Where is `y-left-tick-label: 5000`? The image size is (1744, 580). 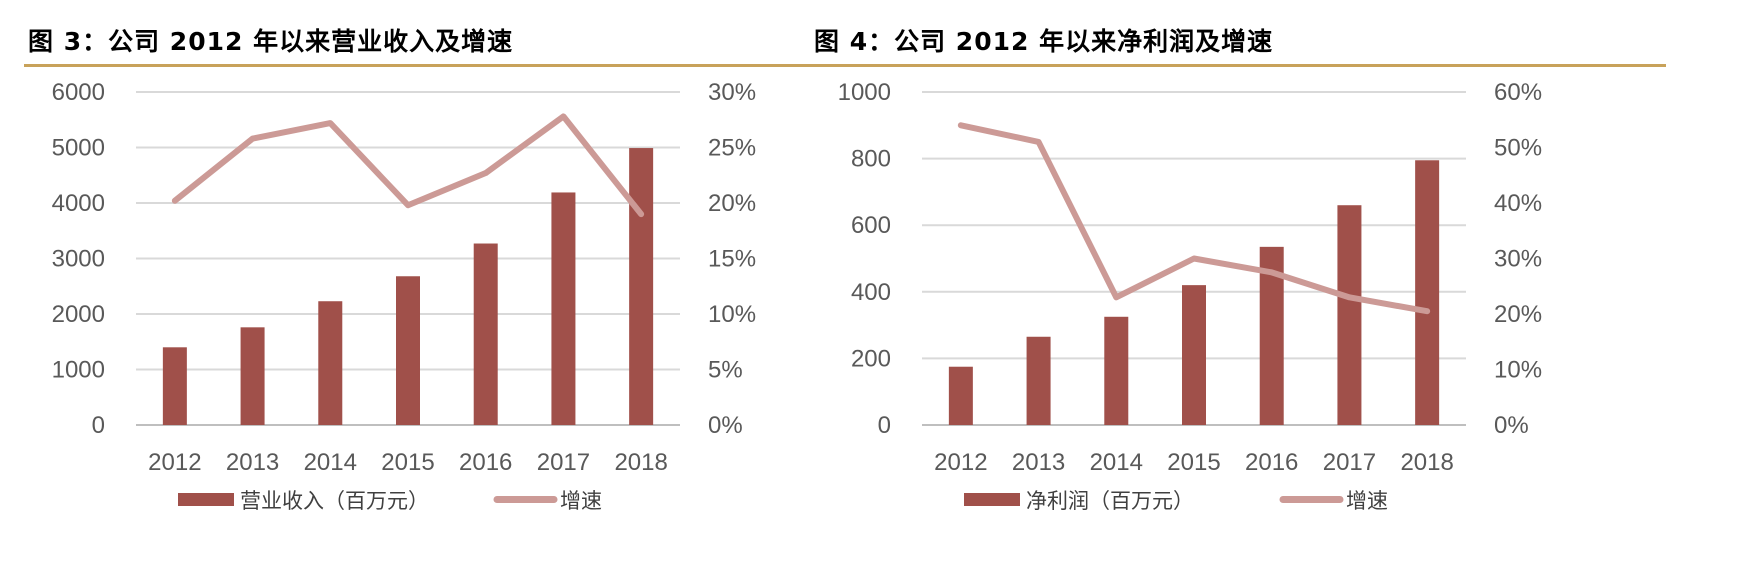
y-left-tick-label: 5000 is located at coordinates (78, 148).